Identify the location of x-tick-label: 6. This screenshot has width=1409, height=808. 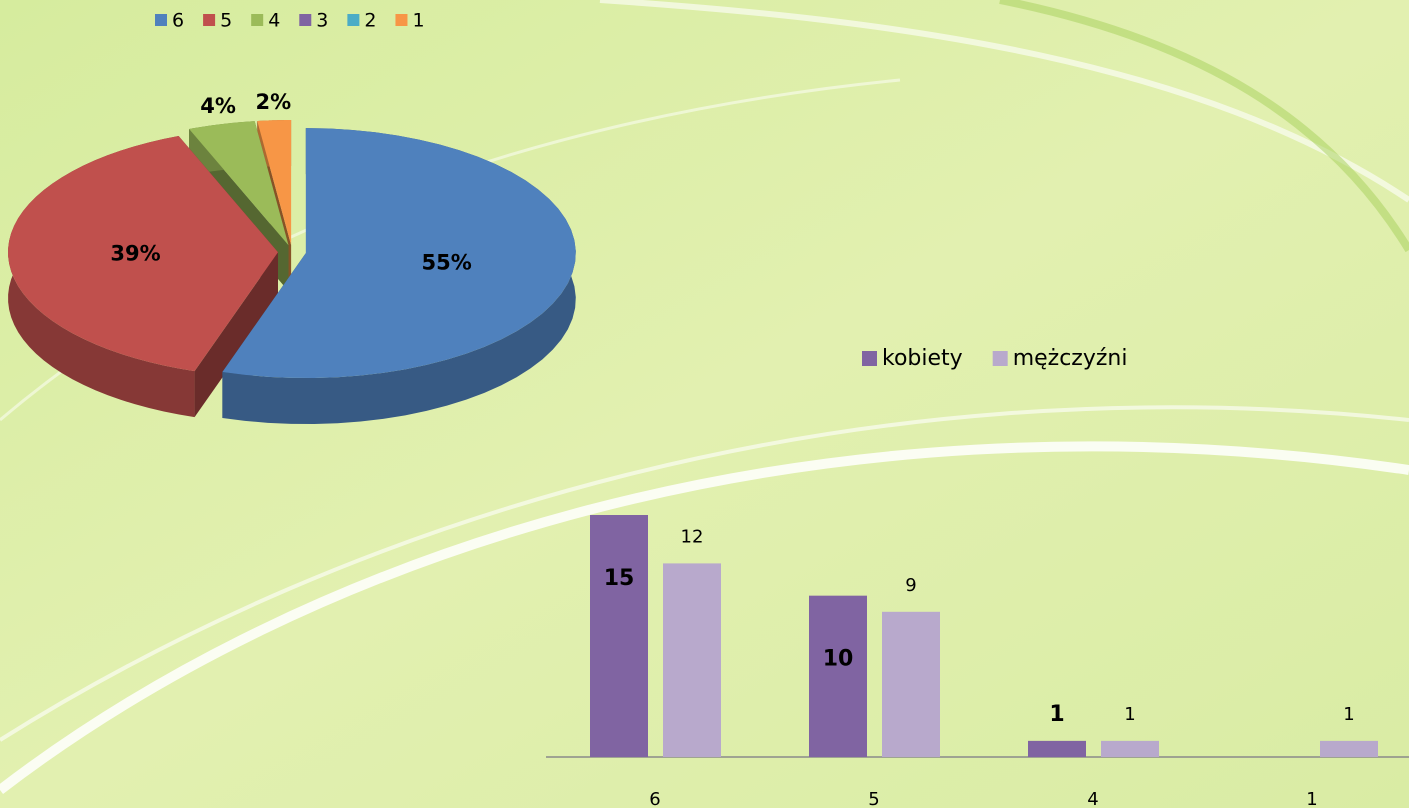
(654, 798).